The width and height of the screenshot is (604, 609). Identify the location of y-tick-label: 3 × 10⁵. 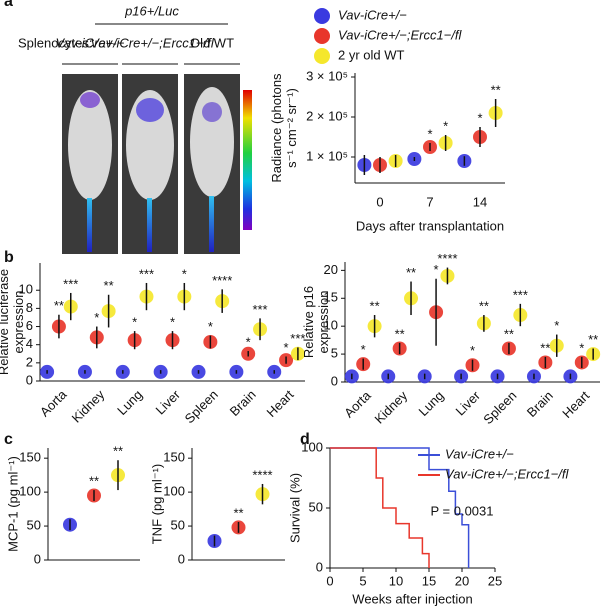
(327, 75).